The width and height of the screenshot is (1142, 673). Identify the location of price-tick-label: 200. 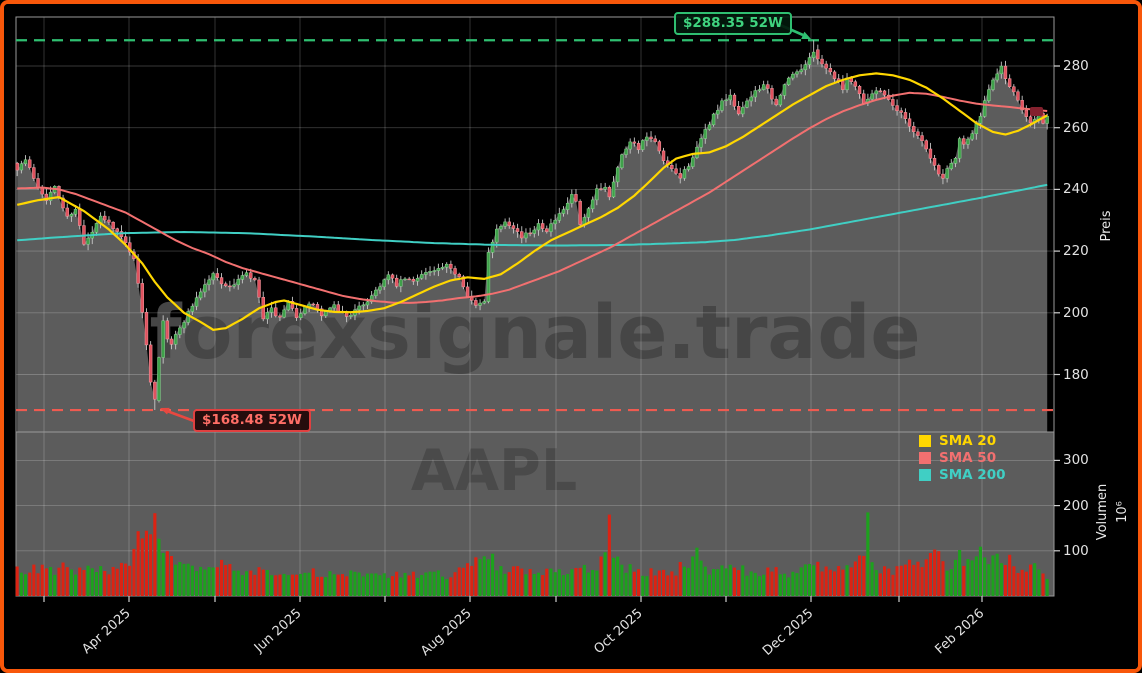
(1076, 312).